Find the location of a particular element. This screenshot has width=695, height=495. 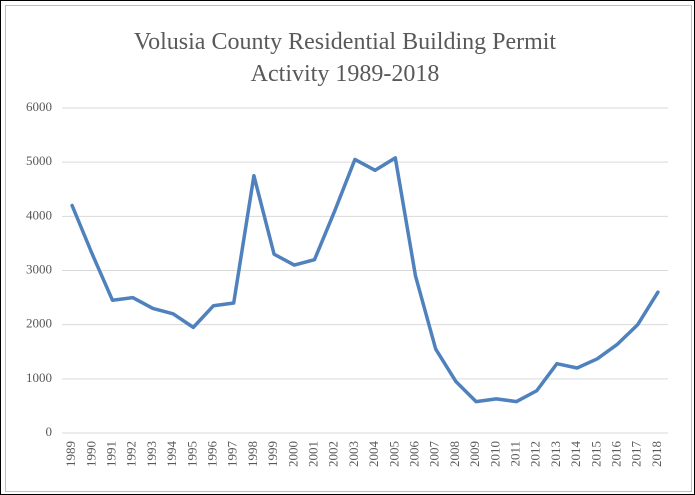

y-tick-label: 1000 is located at coordinates (39, 377).